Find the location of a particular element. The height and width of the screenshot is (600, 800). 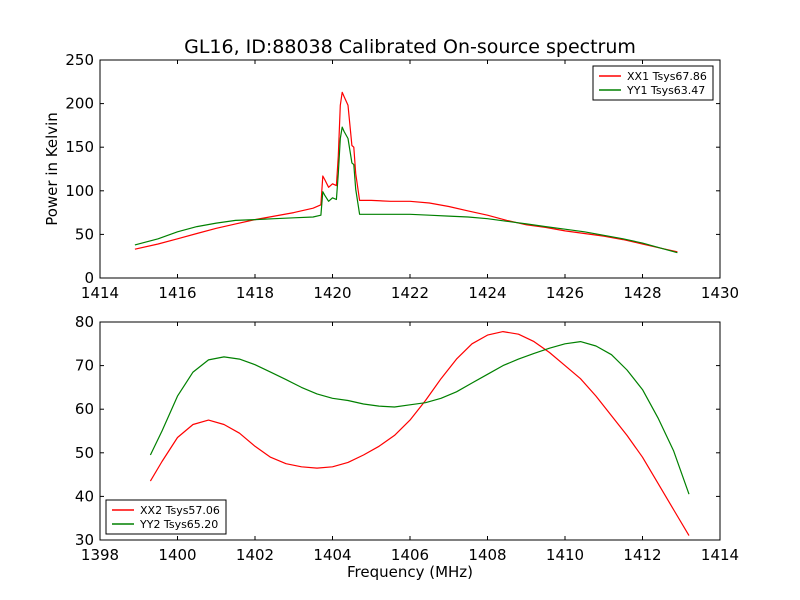

top-x-tick-label: 1430 is located at coordinates (720, 293).